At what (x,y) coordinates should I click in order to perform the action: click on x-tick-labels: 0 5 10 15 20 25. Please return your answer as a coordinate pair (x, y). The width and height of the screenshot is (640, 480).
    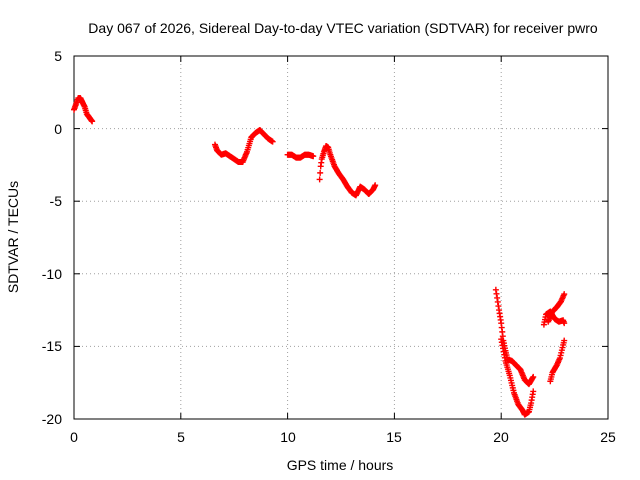
    Looking at the image, I should click on (343, 437).